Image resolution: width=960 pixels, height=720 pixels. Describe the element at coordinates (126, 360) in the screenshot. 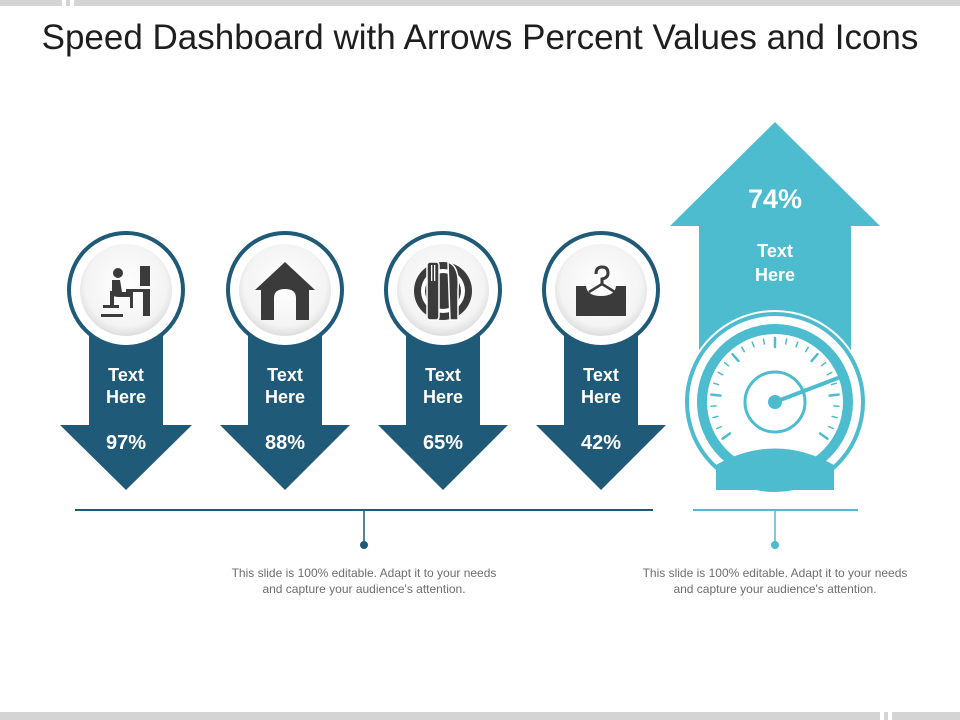

I see `down-arrow-1: Text Here 97%` at that location.